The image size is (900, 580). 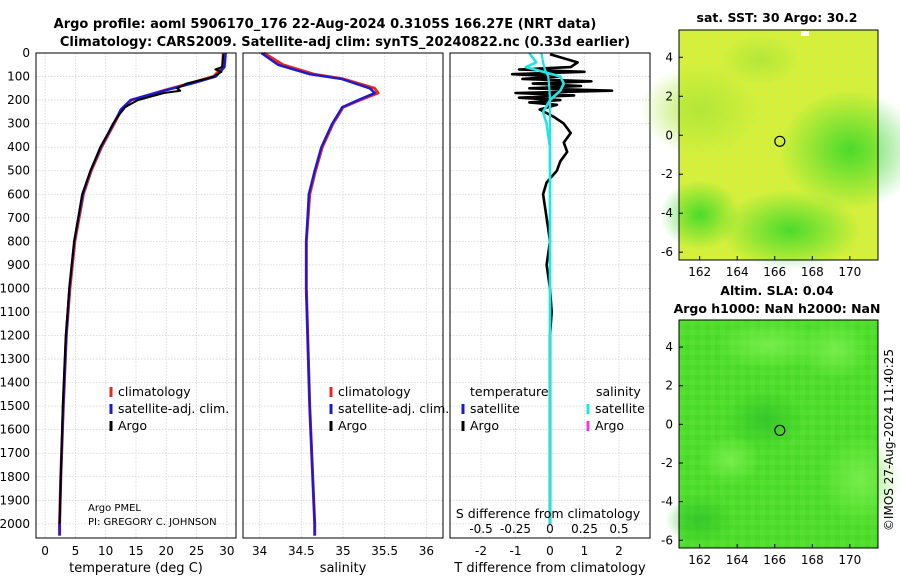 What do you see at coordinates (761, 164) in the screenshot?
I see `sst-map-axes: 162 164 166 168 170 4 2 0 -2 -4 -6` at bounding box center [761, 164].